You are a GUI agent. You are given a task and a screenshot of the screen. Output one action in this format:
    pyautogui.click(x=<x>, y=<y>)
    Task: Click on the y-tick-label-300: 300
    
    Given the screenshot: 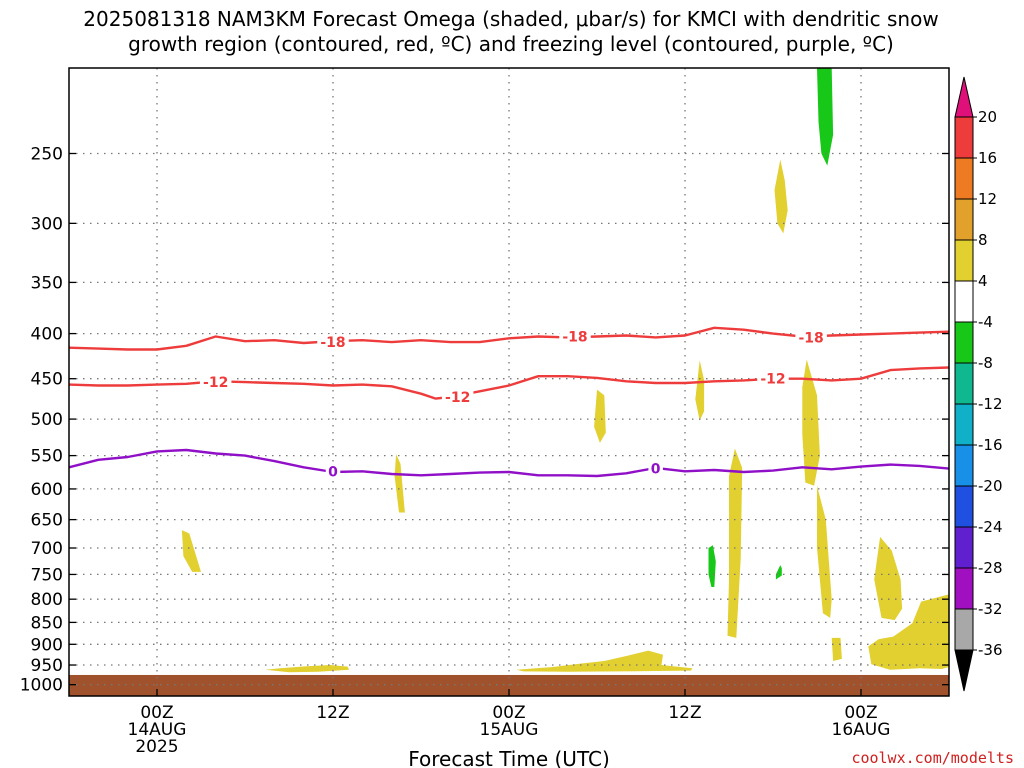 What is the action you would take?
    pyautogui.click(x=47, y=224)
    